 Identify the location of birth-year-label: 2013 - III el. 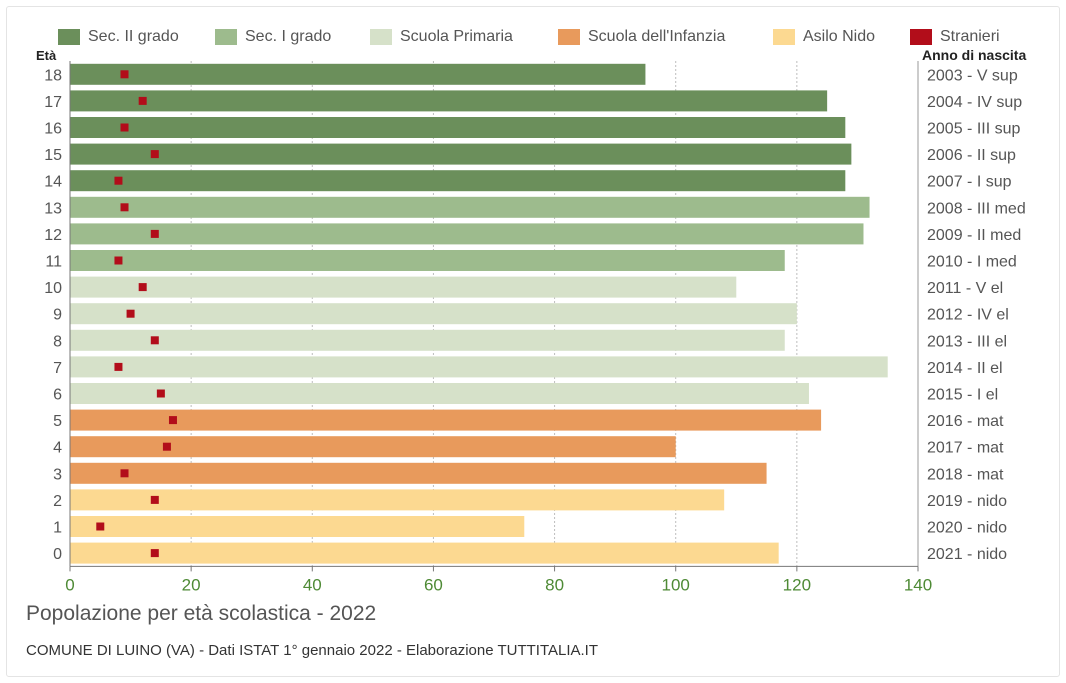
(967, 341).